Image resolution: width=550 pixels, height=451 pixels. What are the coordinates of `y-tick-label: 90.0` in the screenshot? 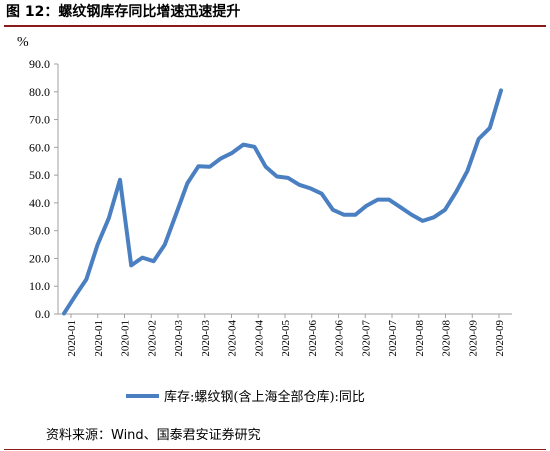 It's located at (39, 64).